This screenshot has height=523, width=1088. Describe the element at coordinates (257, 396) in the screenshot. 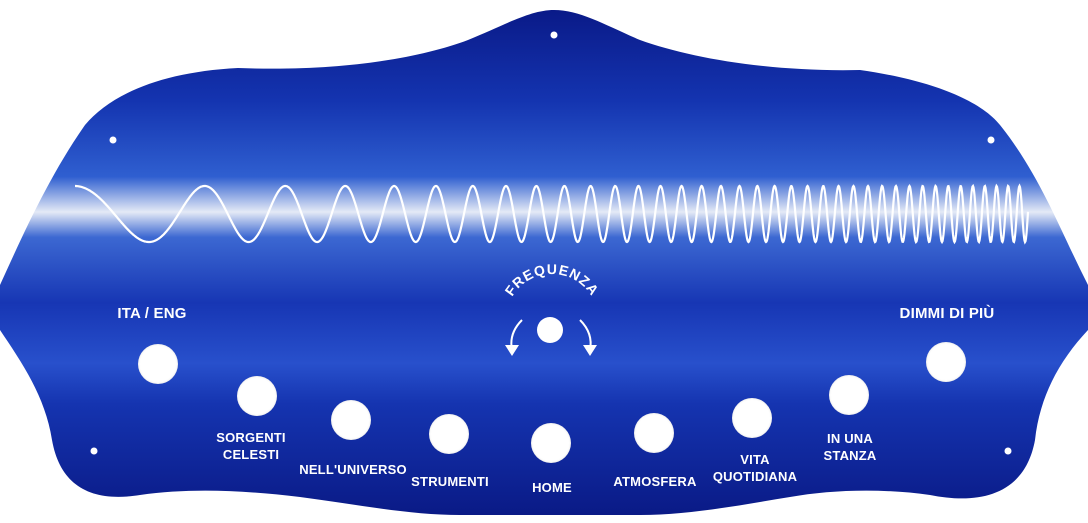

I see `sorgenti-celesti-button` at that location.